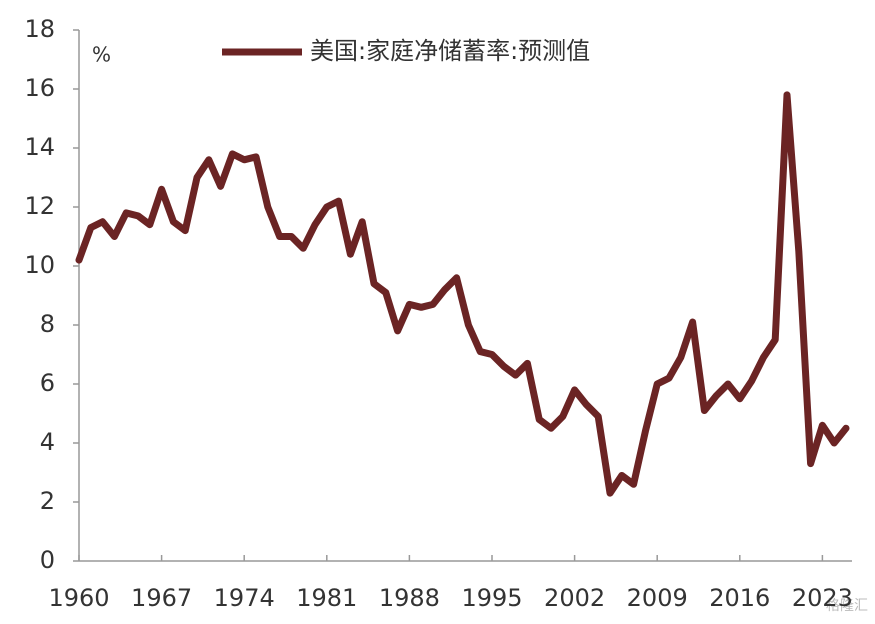  Describe the element at coordinates (822, 598) in the screenshot. I see `x-tick-label: 2023` at that location.